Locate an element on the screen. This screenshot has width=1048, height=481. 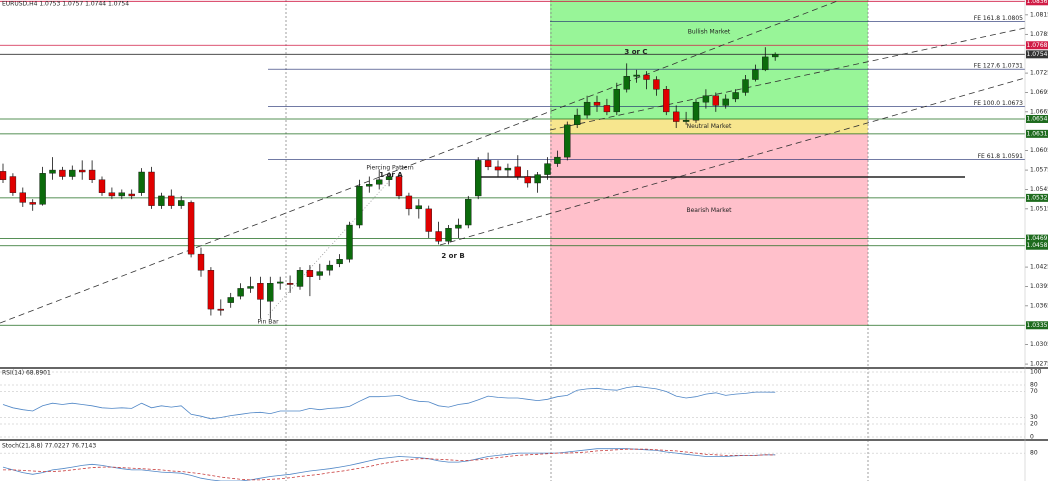
zone-label: Bullish Market is located at coordinates (709, 32).